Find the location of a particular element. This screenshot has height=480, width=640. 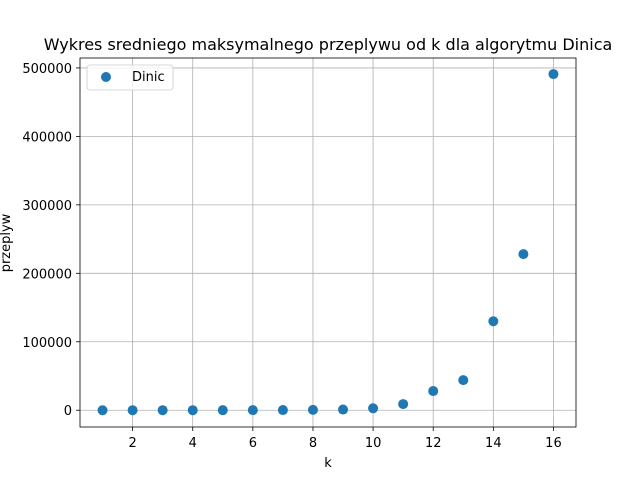

y-tick-label: 500000 is located at coordinates (47, 69).